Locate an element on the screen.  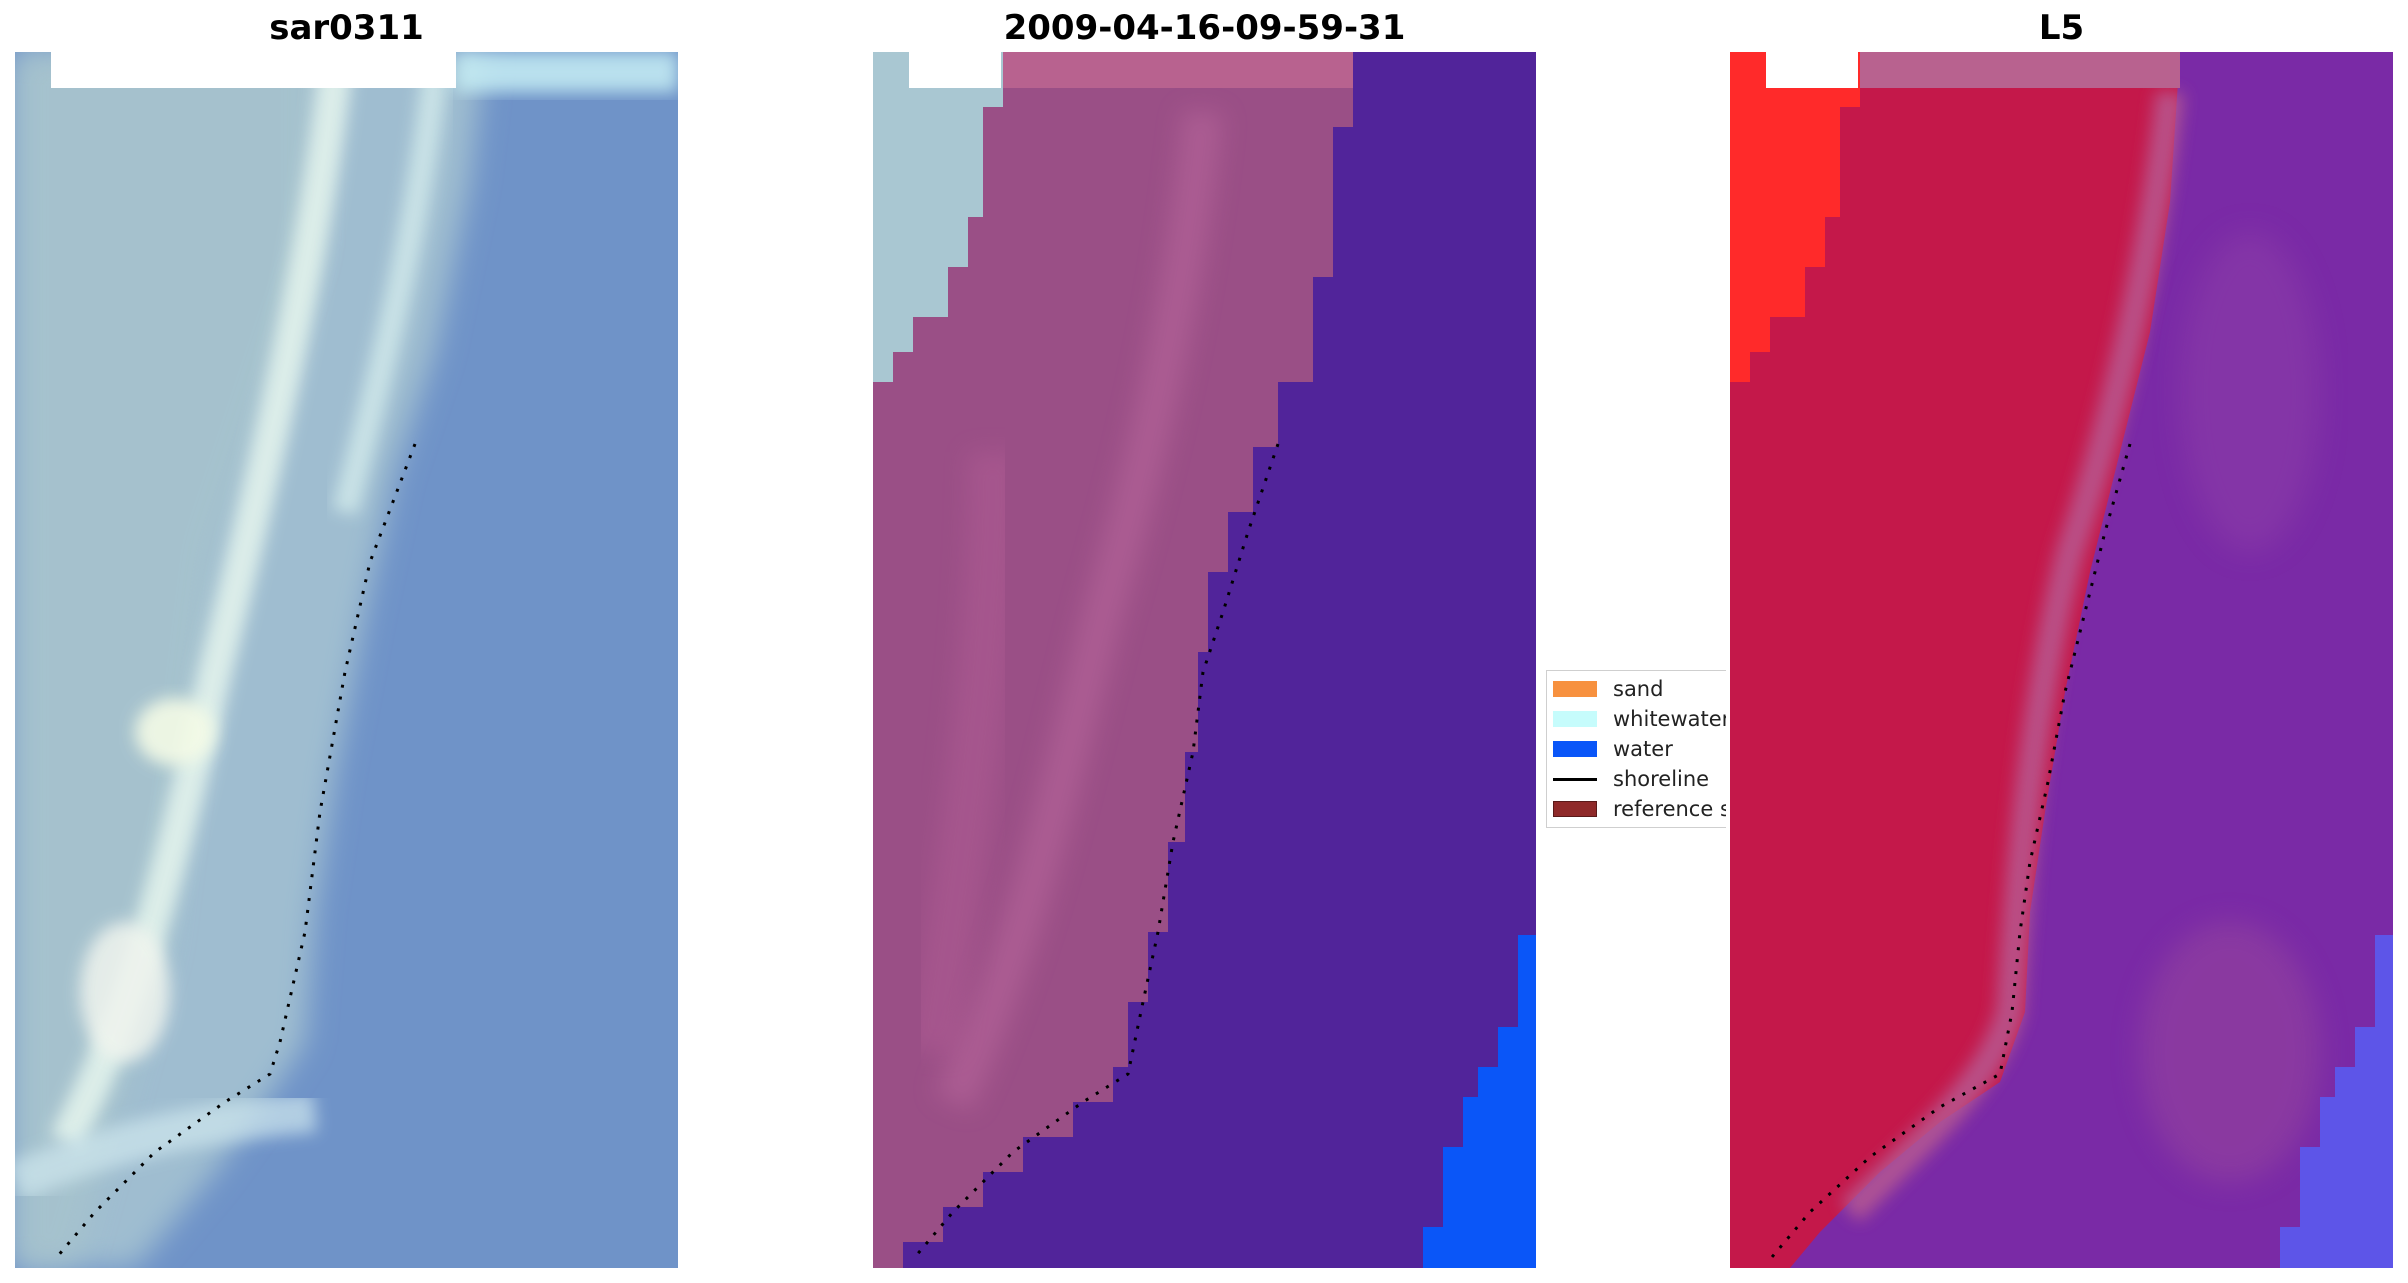
pink-strip is located at coordinates (2020, 70).